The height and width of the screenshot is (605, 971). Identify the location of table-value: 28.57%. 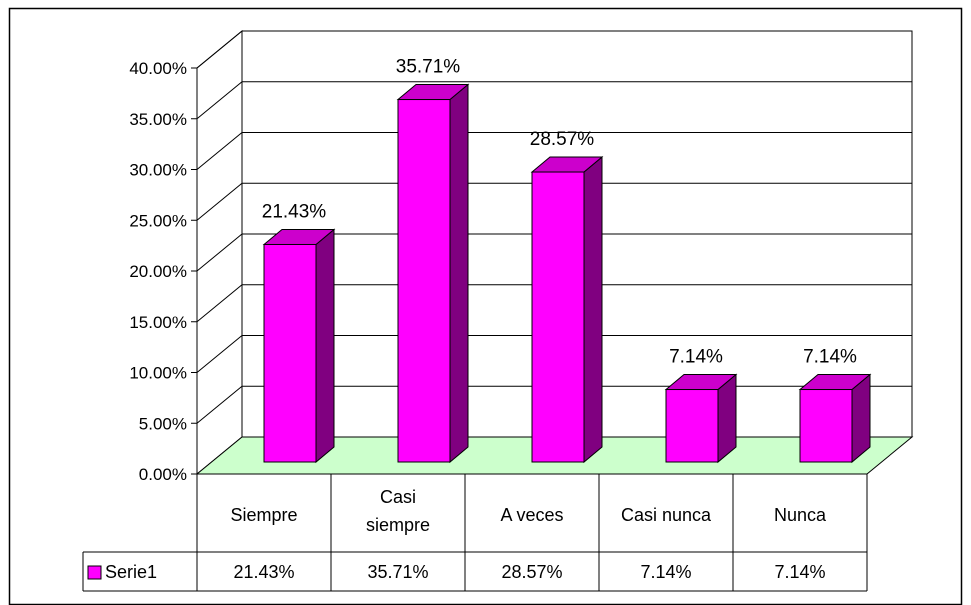
(531, 572).